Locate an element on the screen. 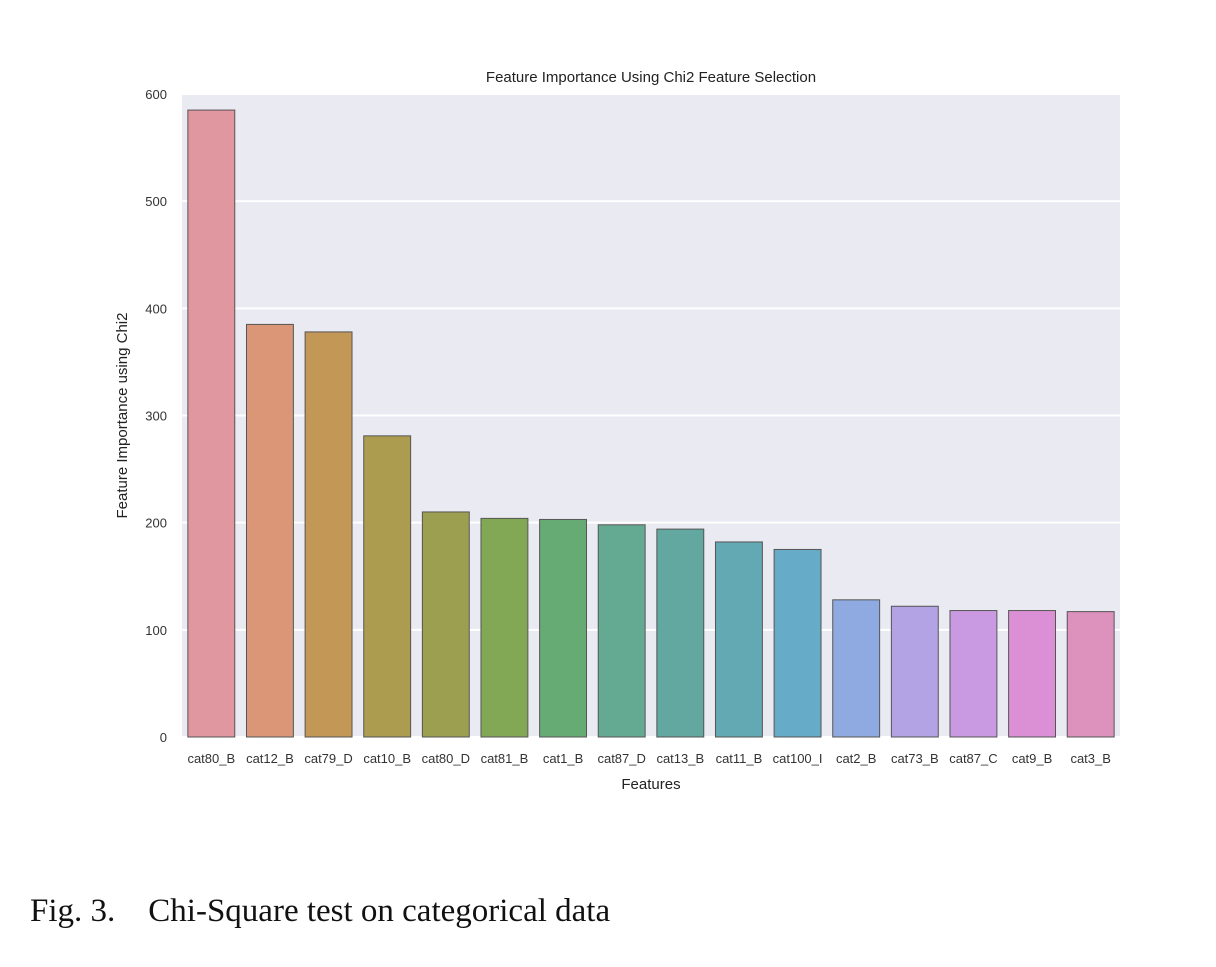 This screenshot has width=1216, height=967. bar-cat73_B is located at coordinates (914, 671).